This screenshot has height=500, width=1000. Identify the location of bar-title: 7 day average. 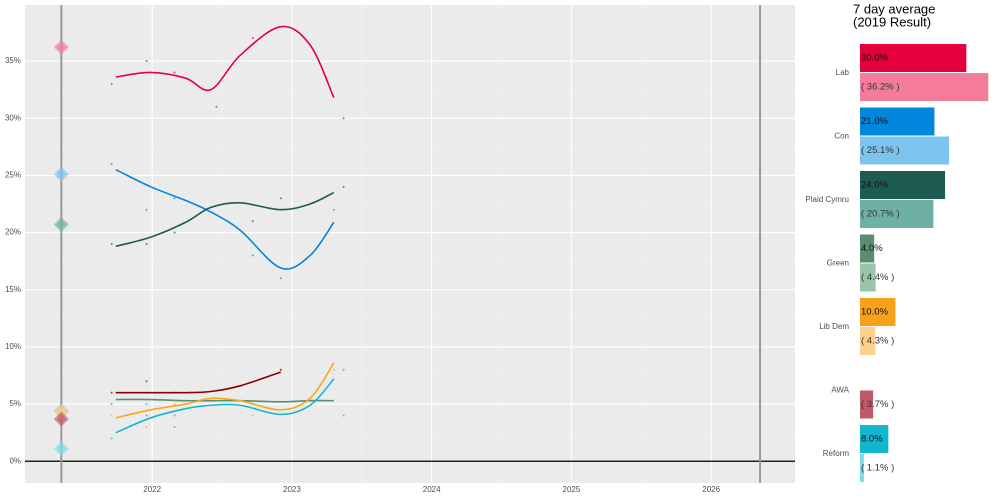
(894, 8).